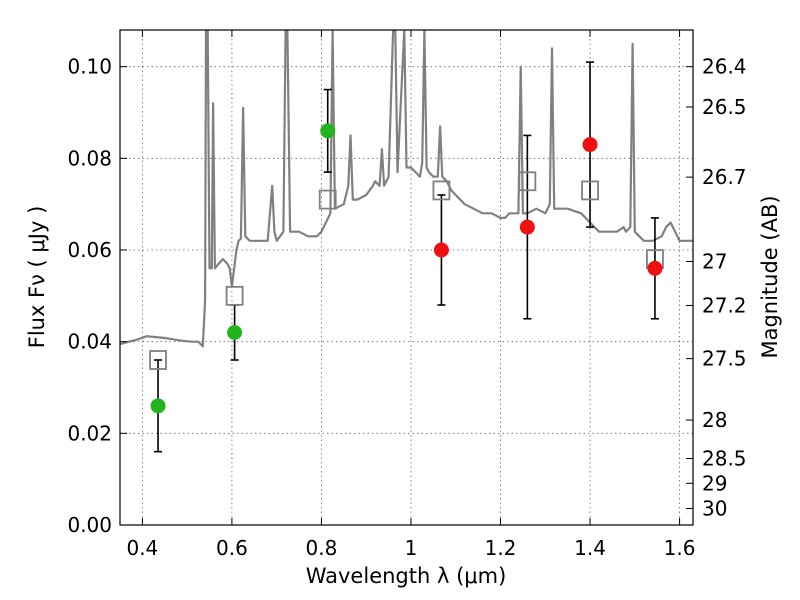 The height and width of the screenshot is (600, 800). Describe the element at coordinates (714, 509) in the screenshot. I see `magnitude-tick-label: 30` at that location.